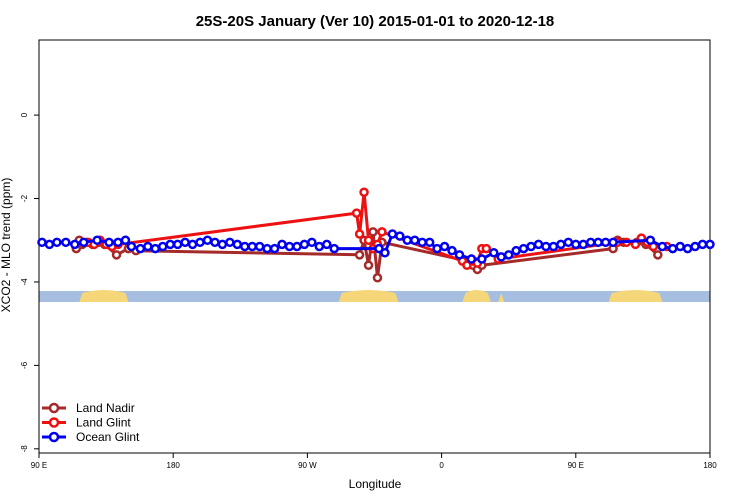 This screenshot has width=750, height=500. I want to click on legend-item-land-glint: Land Glint, so click(86, 423).